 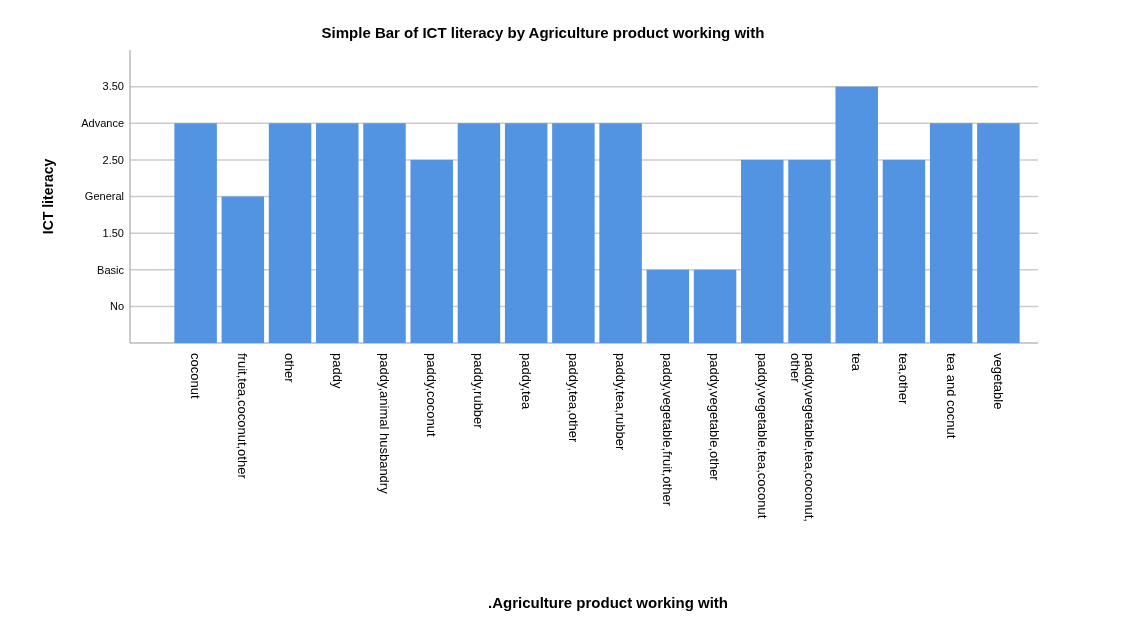 What do you see at coordinates (432, 395) in the screenshot?
I see `x-tick-label: paddy,coconut` at bounding box center [432, 395].